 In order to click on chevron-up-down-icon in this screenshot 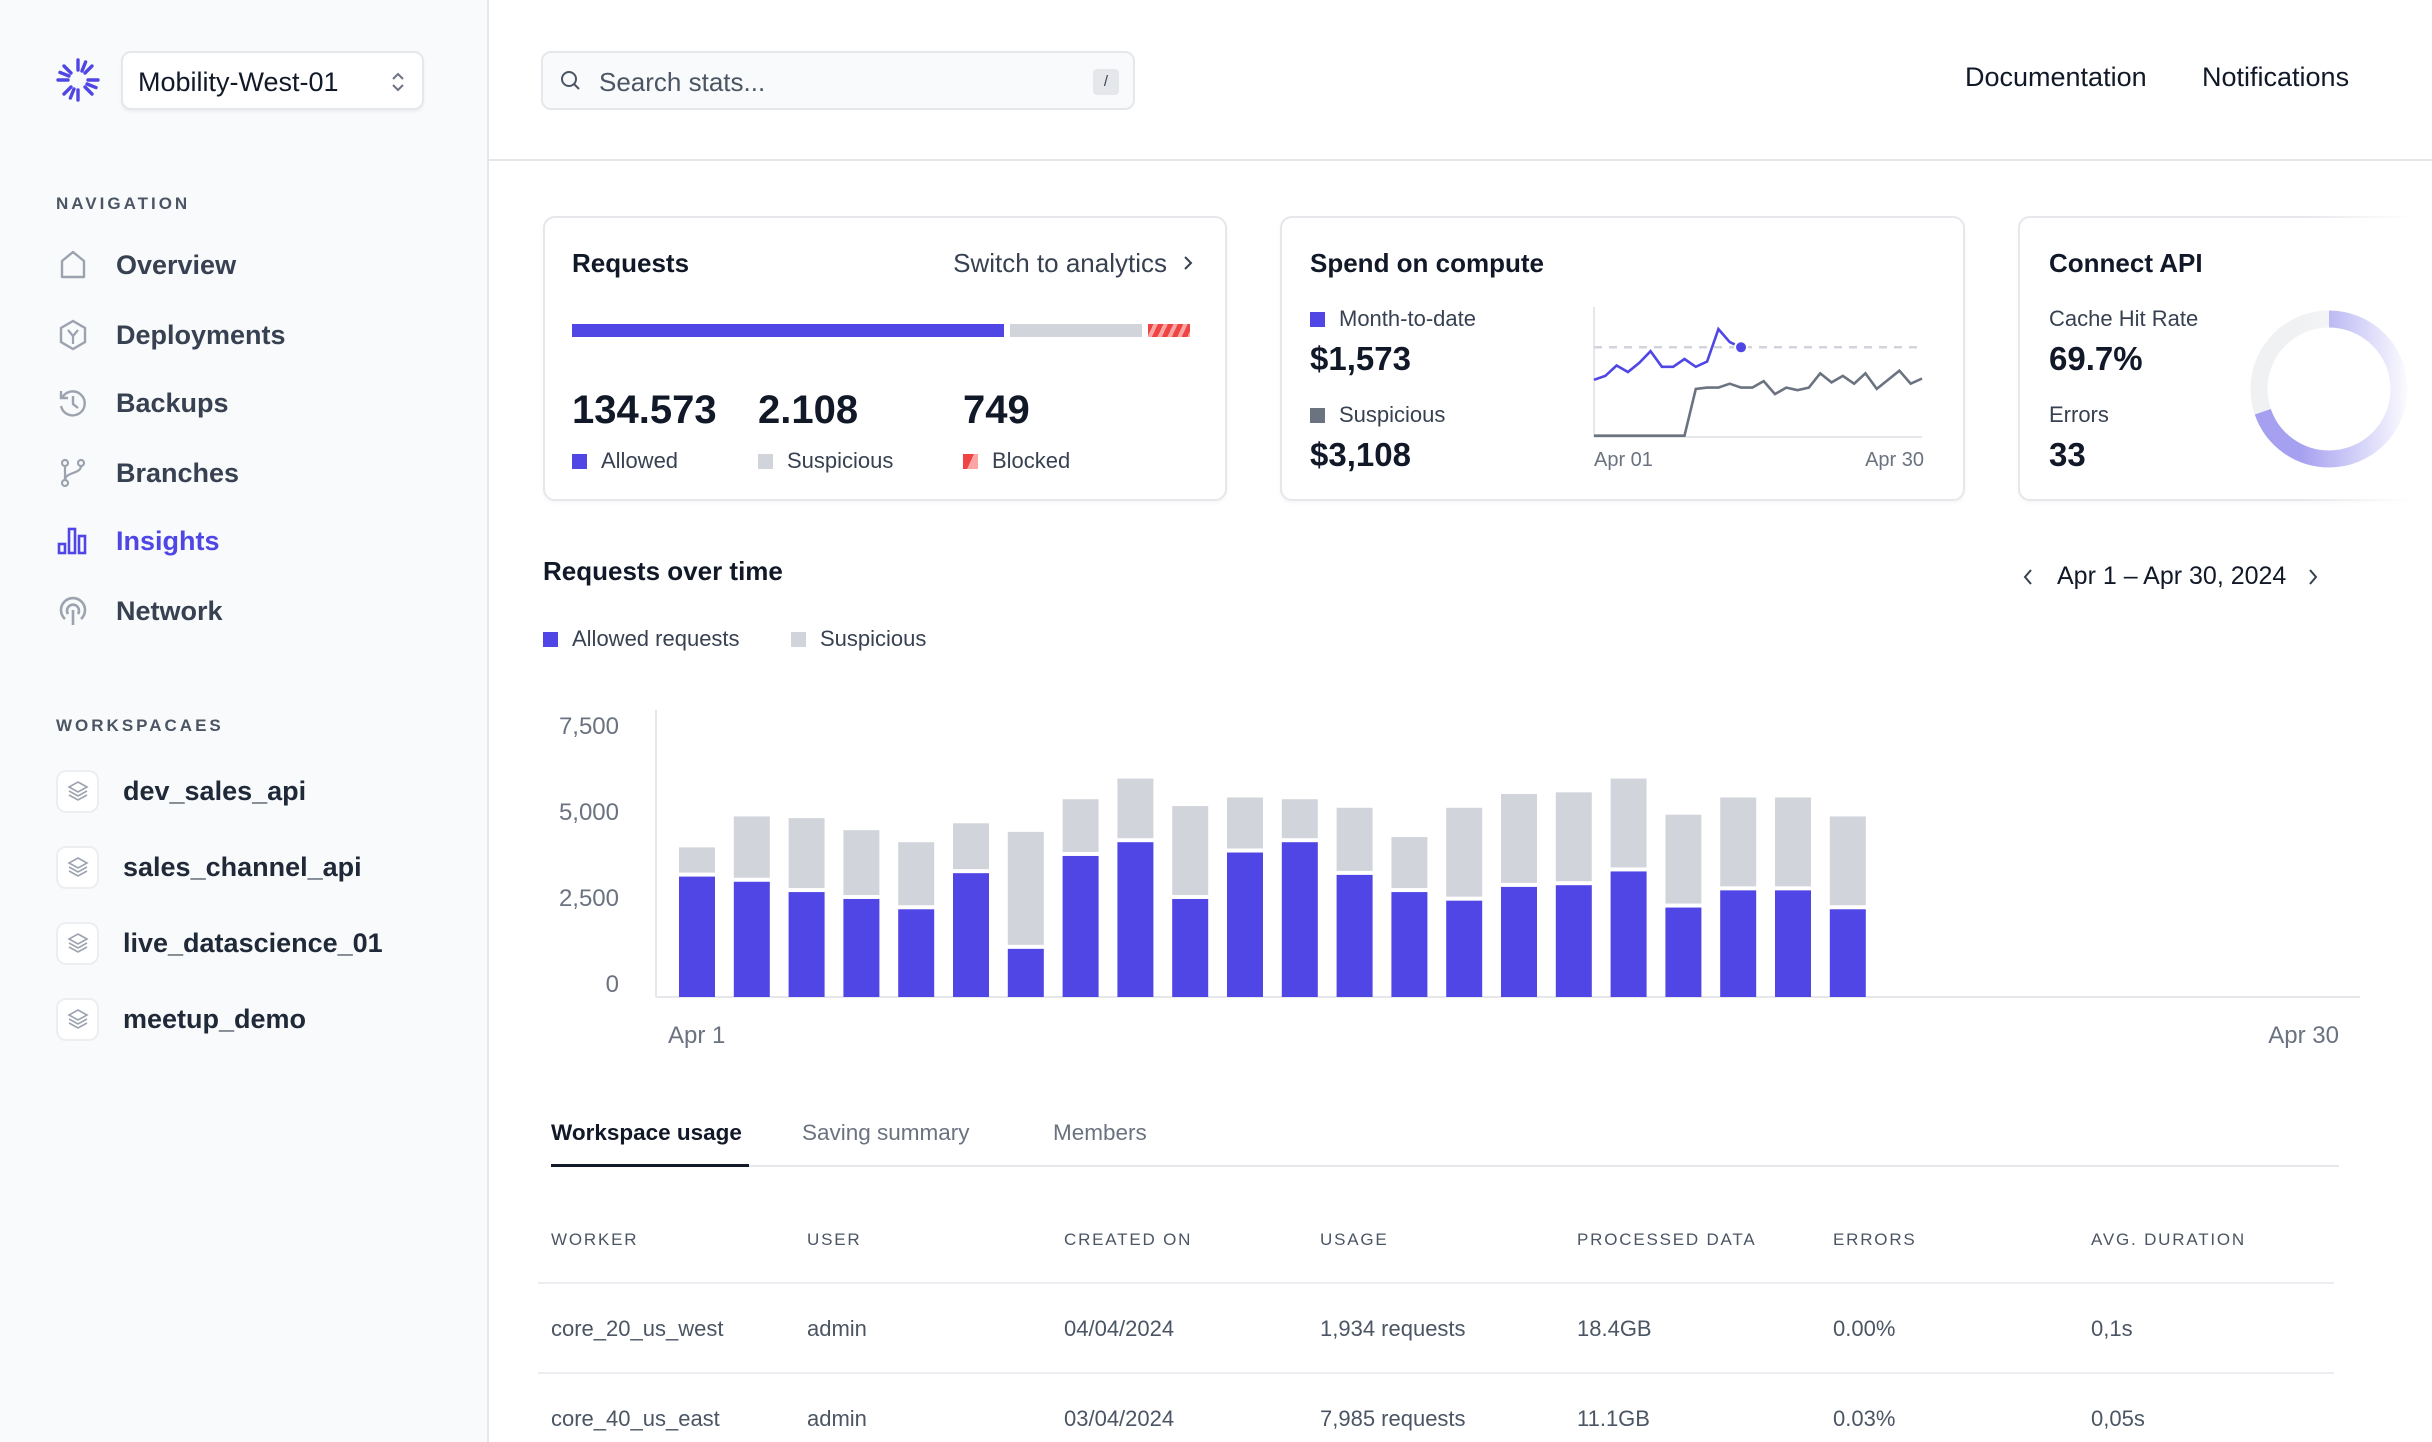, I will do `click(398, 82)`.